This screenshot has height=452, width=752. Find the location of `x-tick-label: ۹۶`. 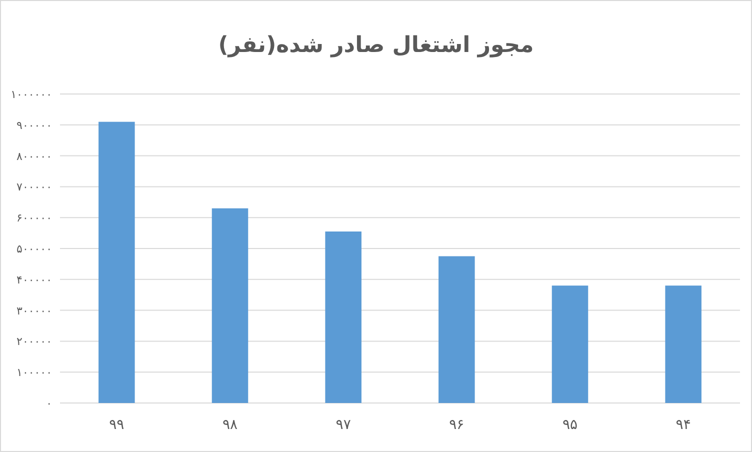

x-tick-label: ۹۶ is located at coordinates (456, 425).